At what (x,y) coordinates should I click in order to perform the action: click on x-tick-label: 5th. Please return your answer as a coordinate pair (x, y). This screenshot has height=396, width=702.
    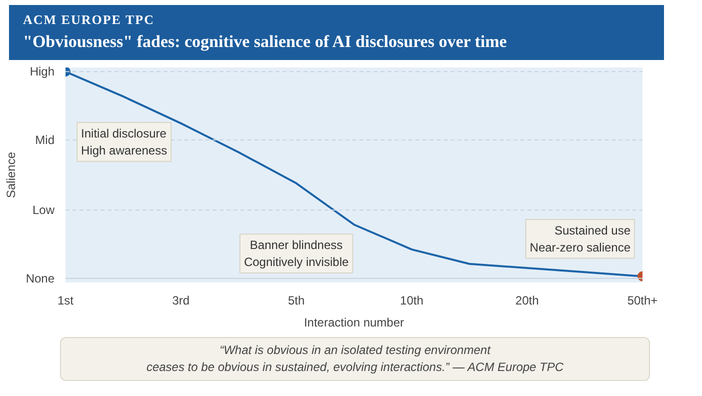
    Looking at the image, I should click on (296, 301).